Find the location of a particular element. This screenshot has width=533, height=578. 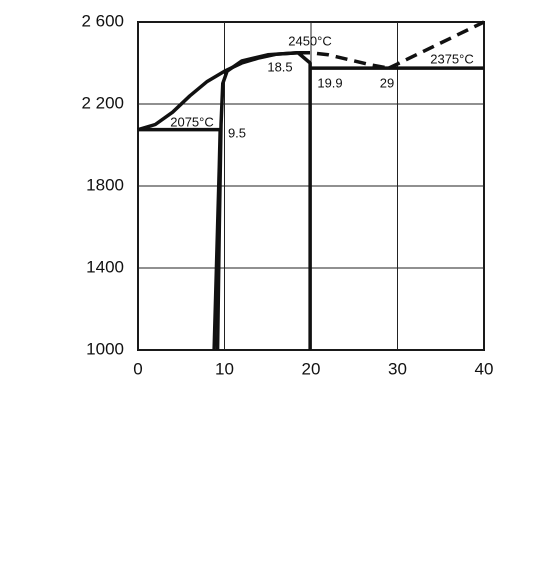

annotation: 19.9 is located at coordinates (329, 82).